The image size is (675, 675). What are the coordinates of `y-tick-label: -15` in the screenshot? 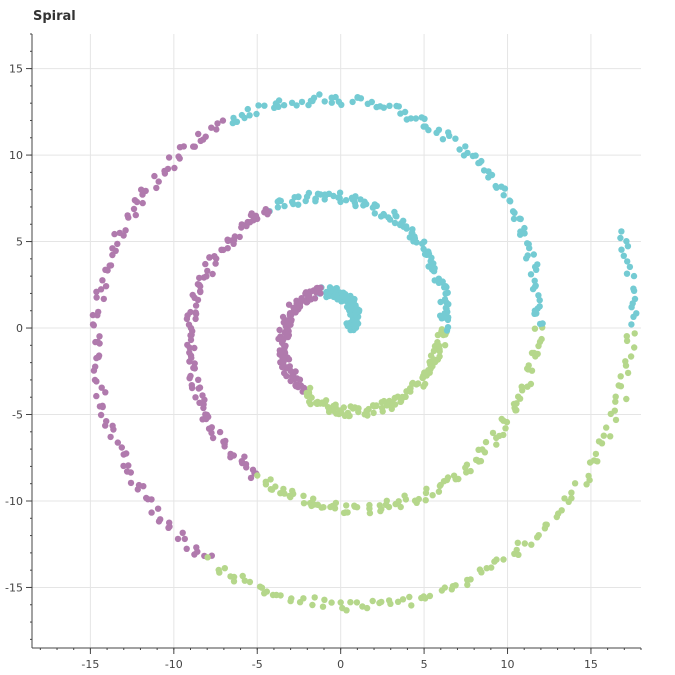 It's located at (14, 587).